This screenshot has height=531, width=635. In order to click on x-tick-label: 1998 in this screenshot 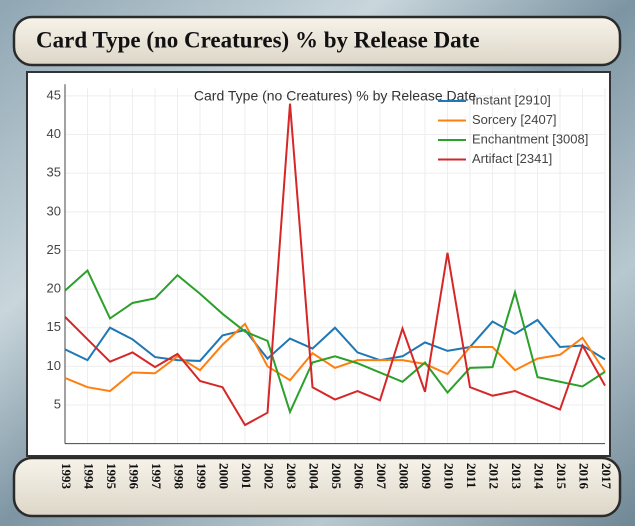, I will do `click(179, 476)`.